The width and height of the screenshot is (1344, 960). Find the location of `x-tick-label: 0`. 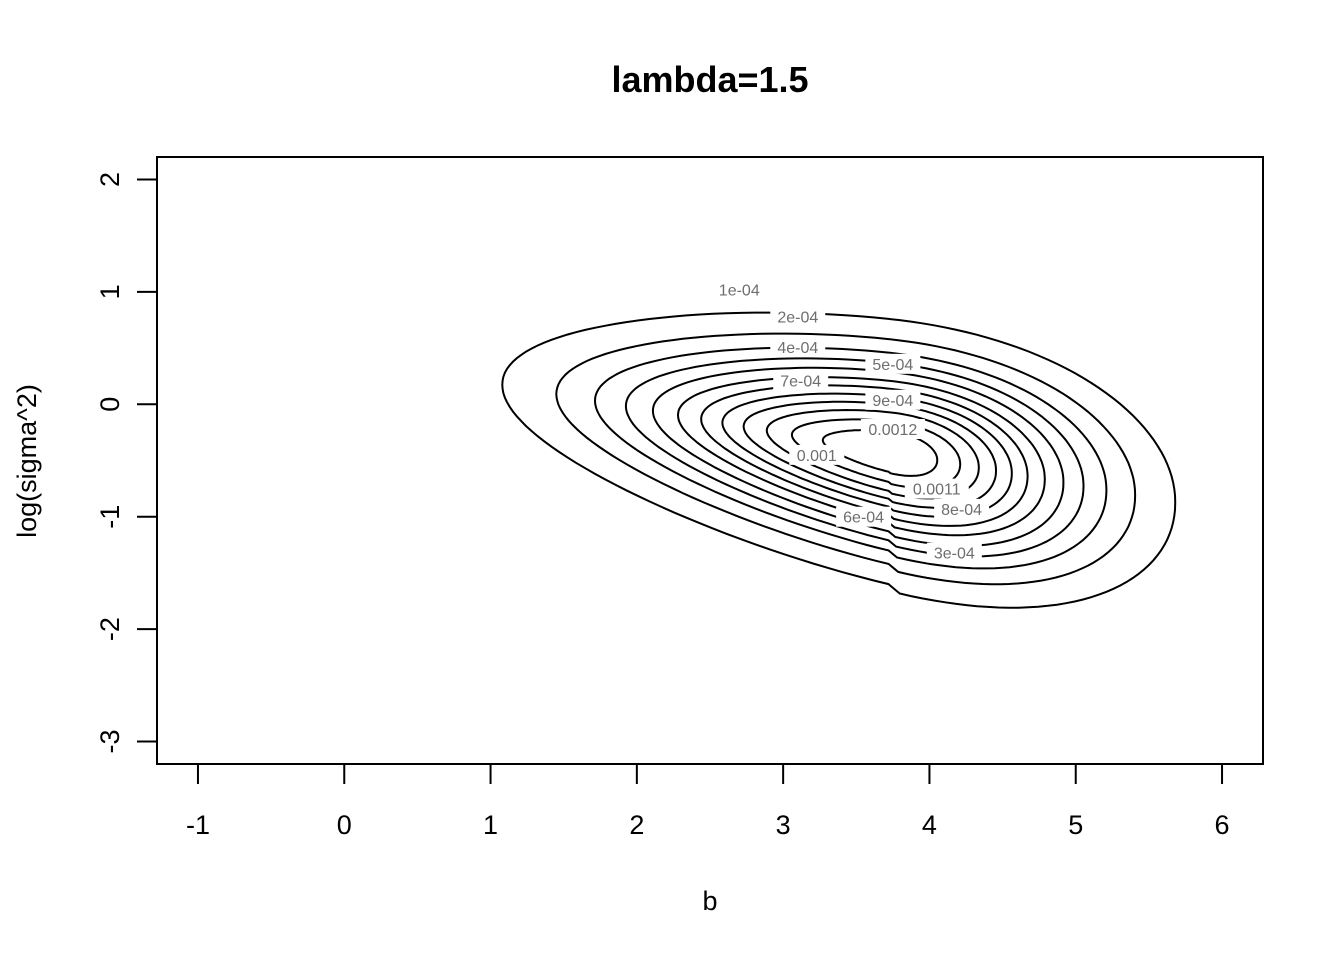

x-tick-label: 0 is located at coordinates (344, 825).